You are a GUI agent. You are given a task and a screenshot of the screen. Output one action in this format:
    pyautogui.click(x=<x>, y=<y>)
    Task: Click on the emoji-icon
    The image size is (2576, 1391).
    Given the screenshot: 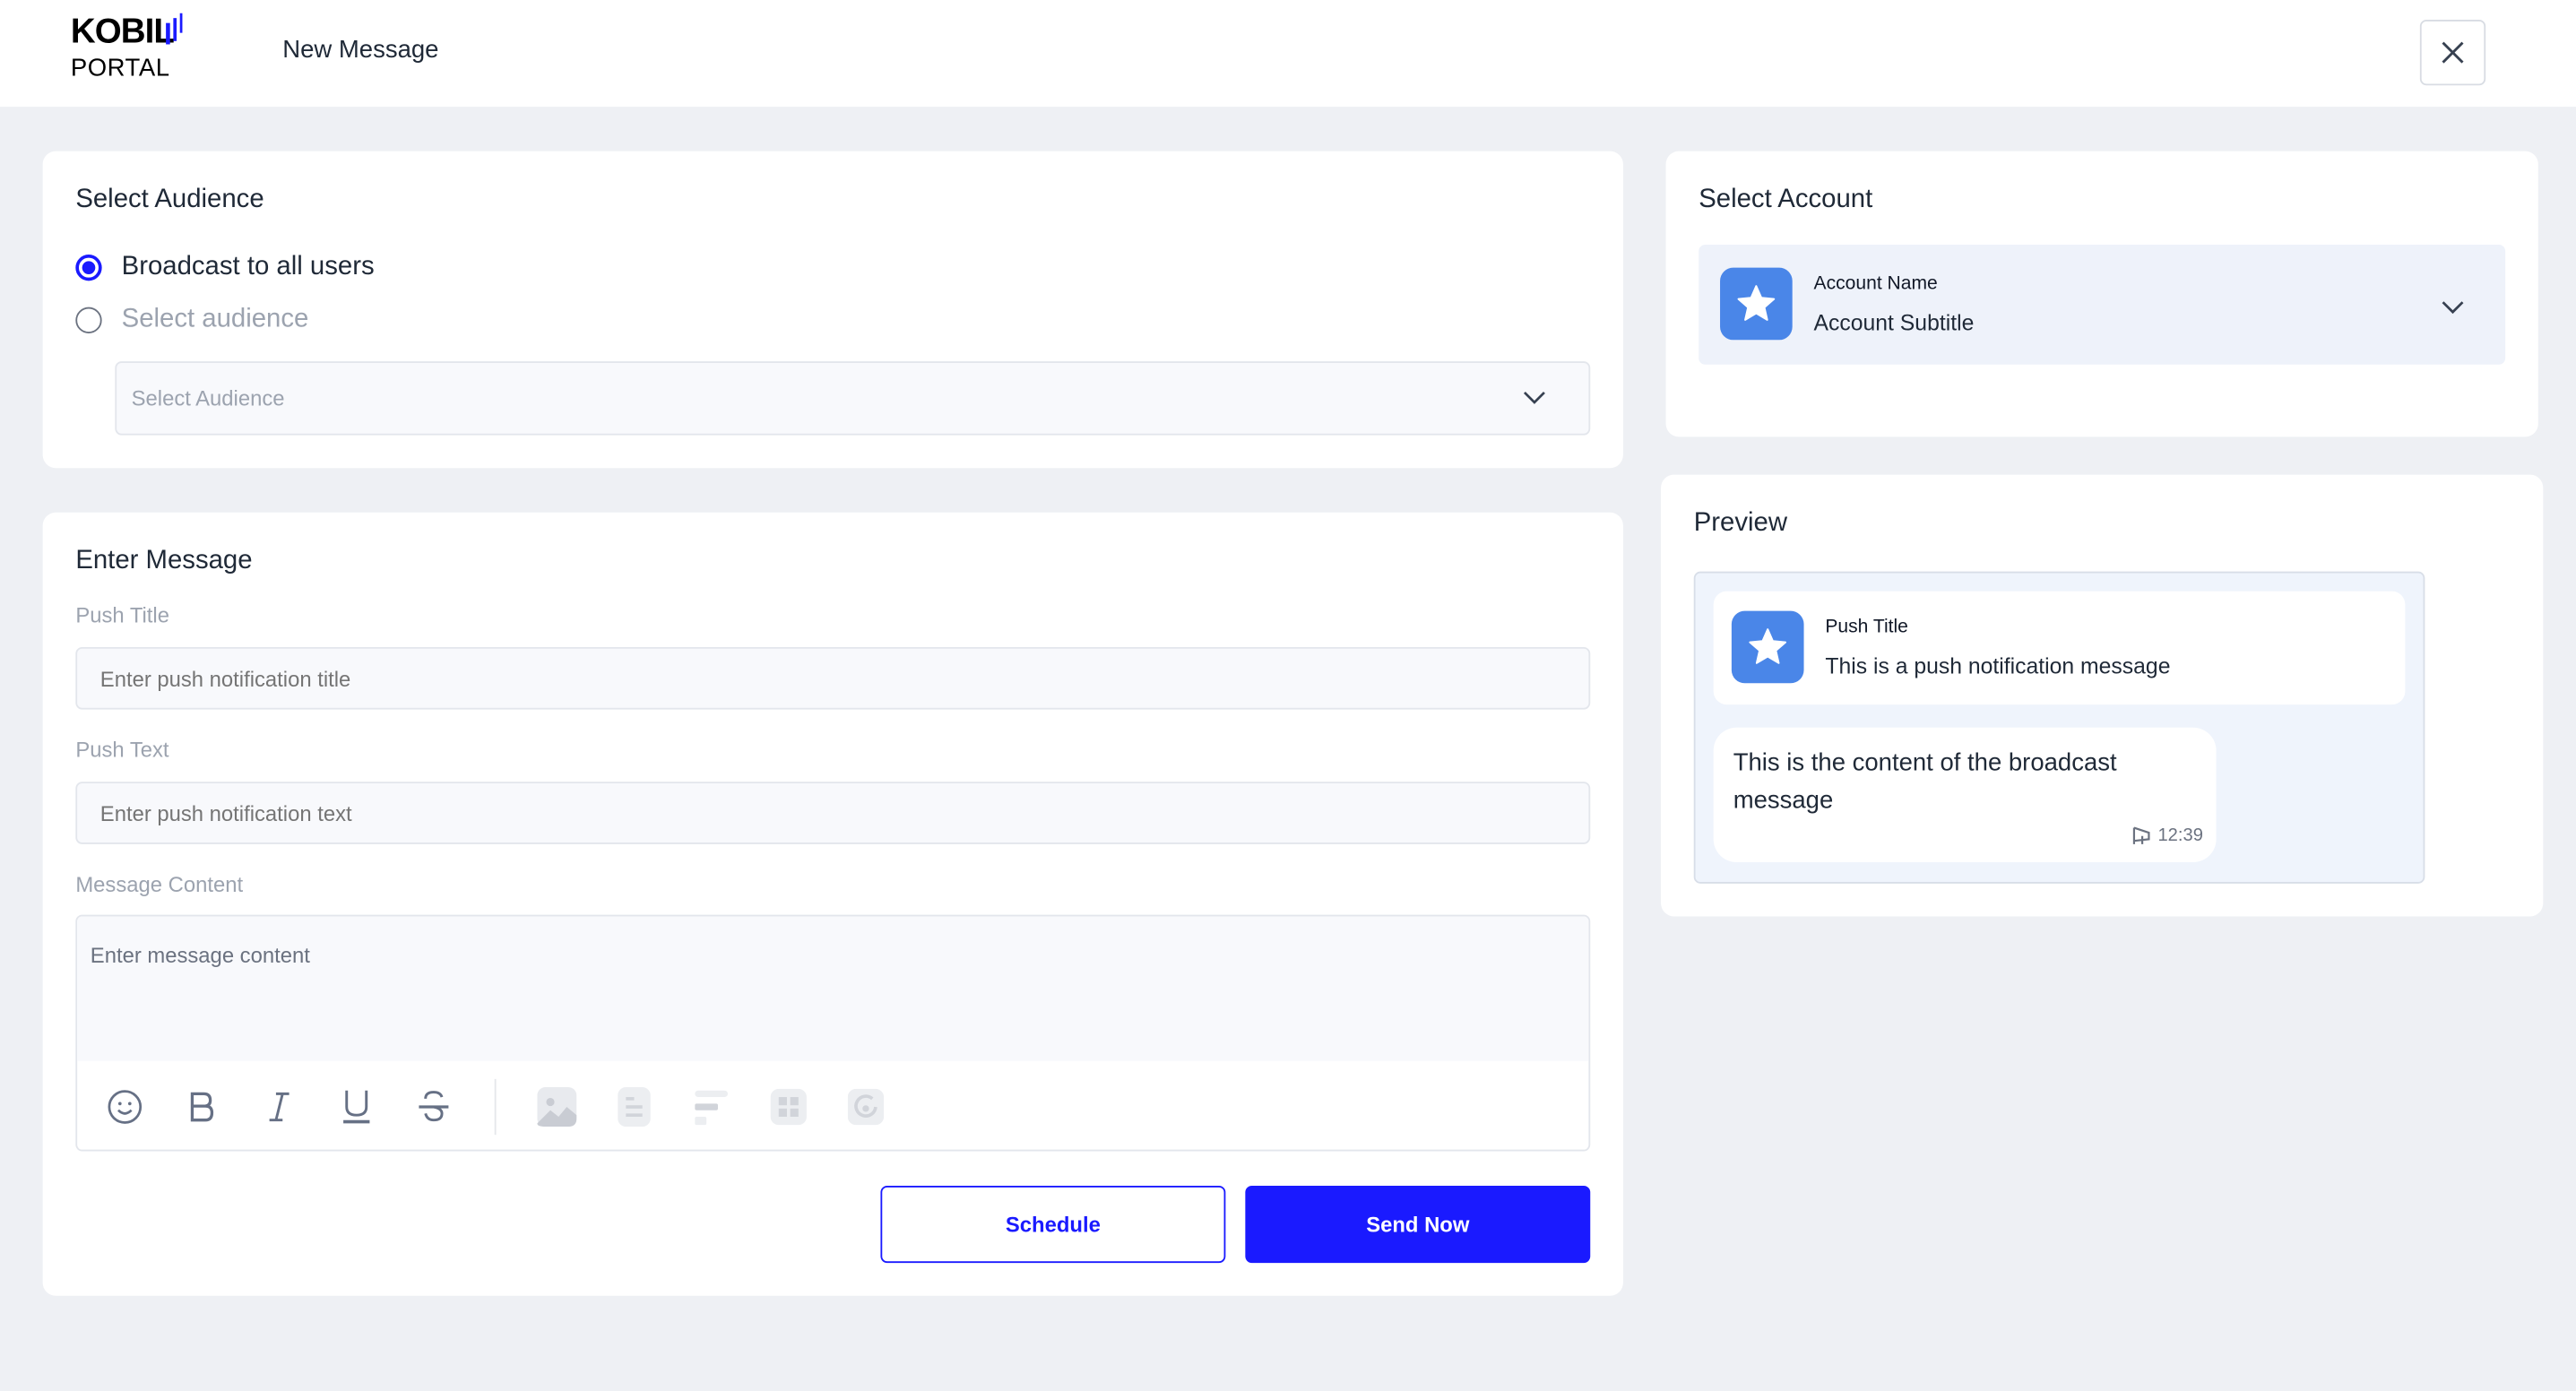 What is the action you would take?
    pyautogui.click(x=124, y=1107)
    